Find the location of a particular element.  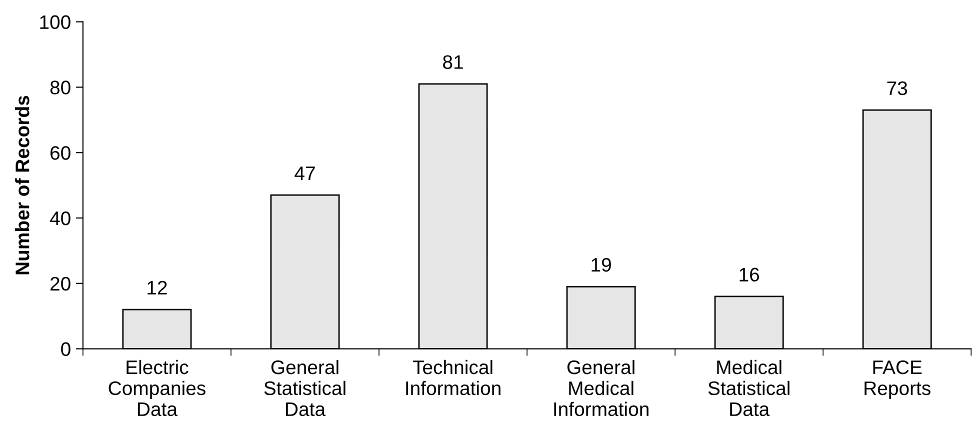

y-tick-label: 100 is located at coordinates (55, 22).